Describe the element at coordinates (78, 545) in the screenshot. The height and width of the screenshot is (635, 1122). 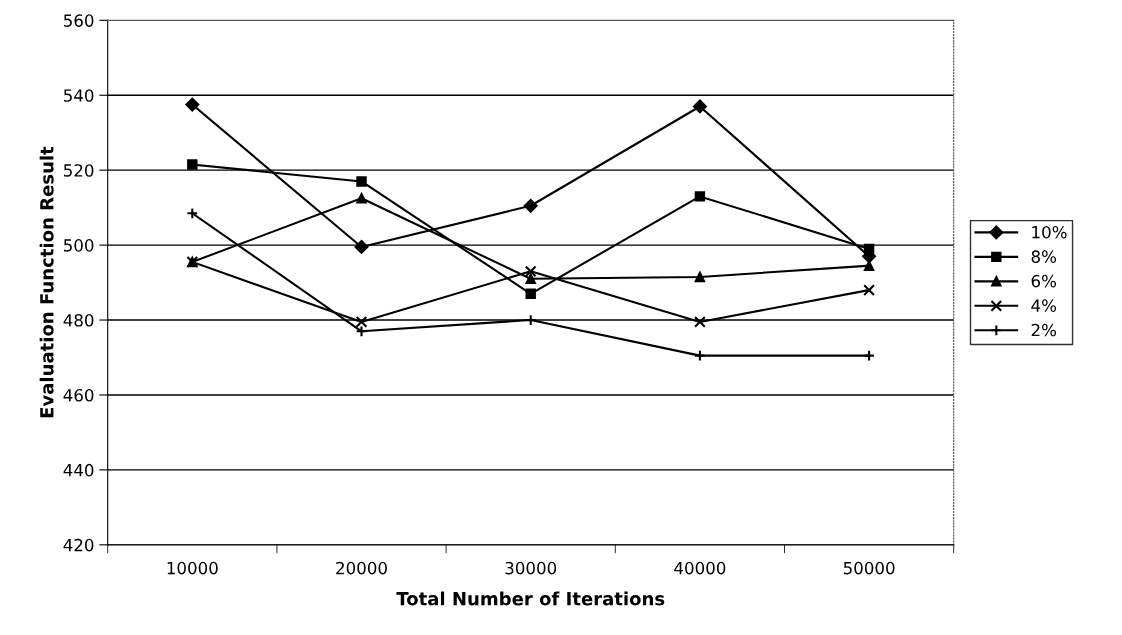
I see `y-tick-label: 420` at that location.